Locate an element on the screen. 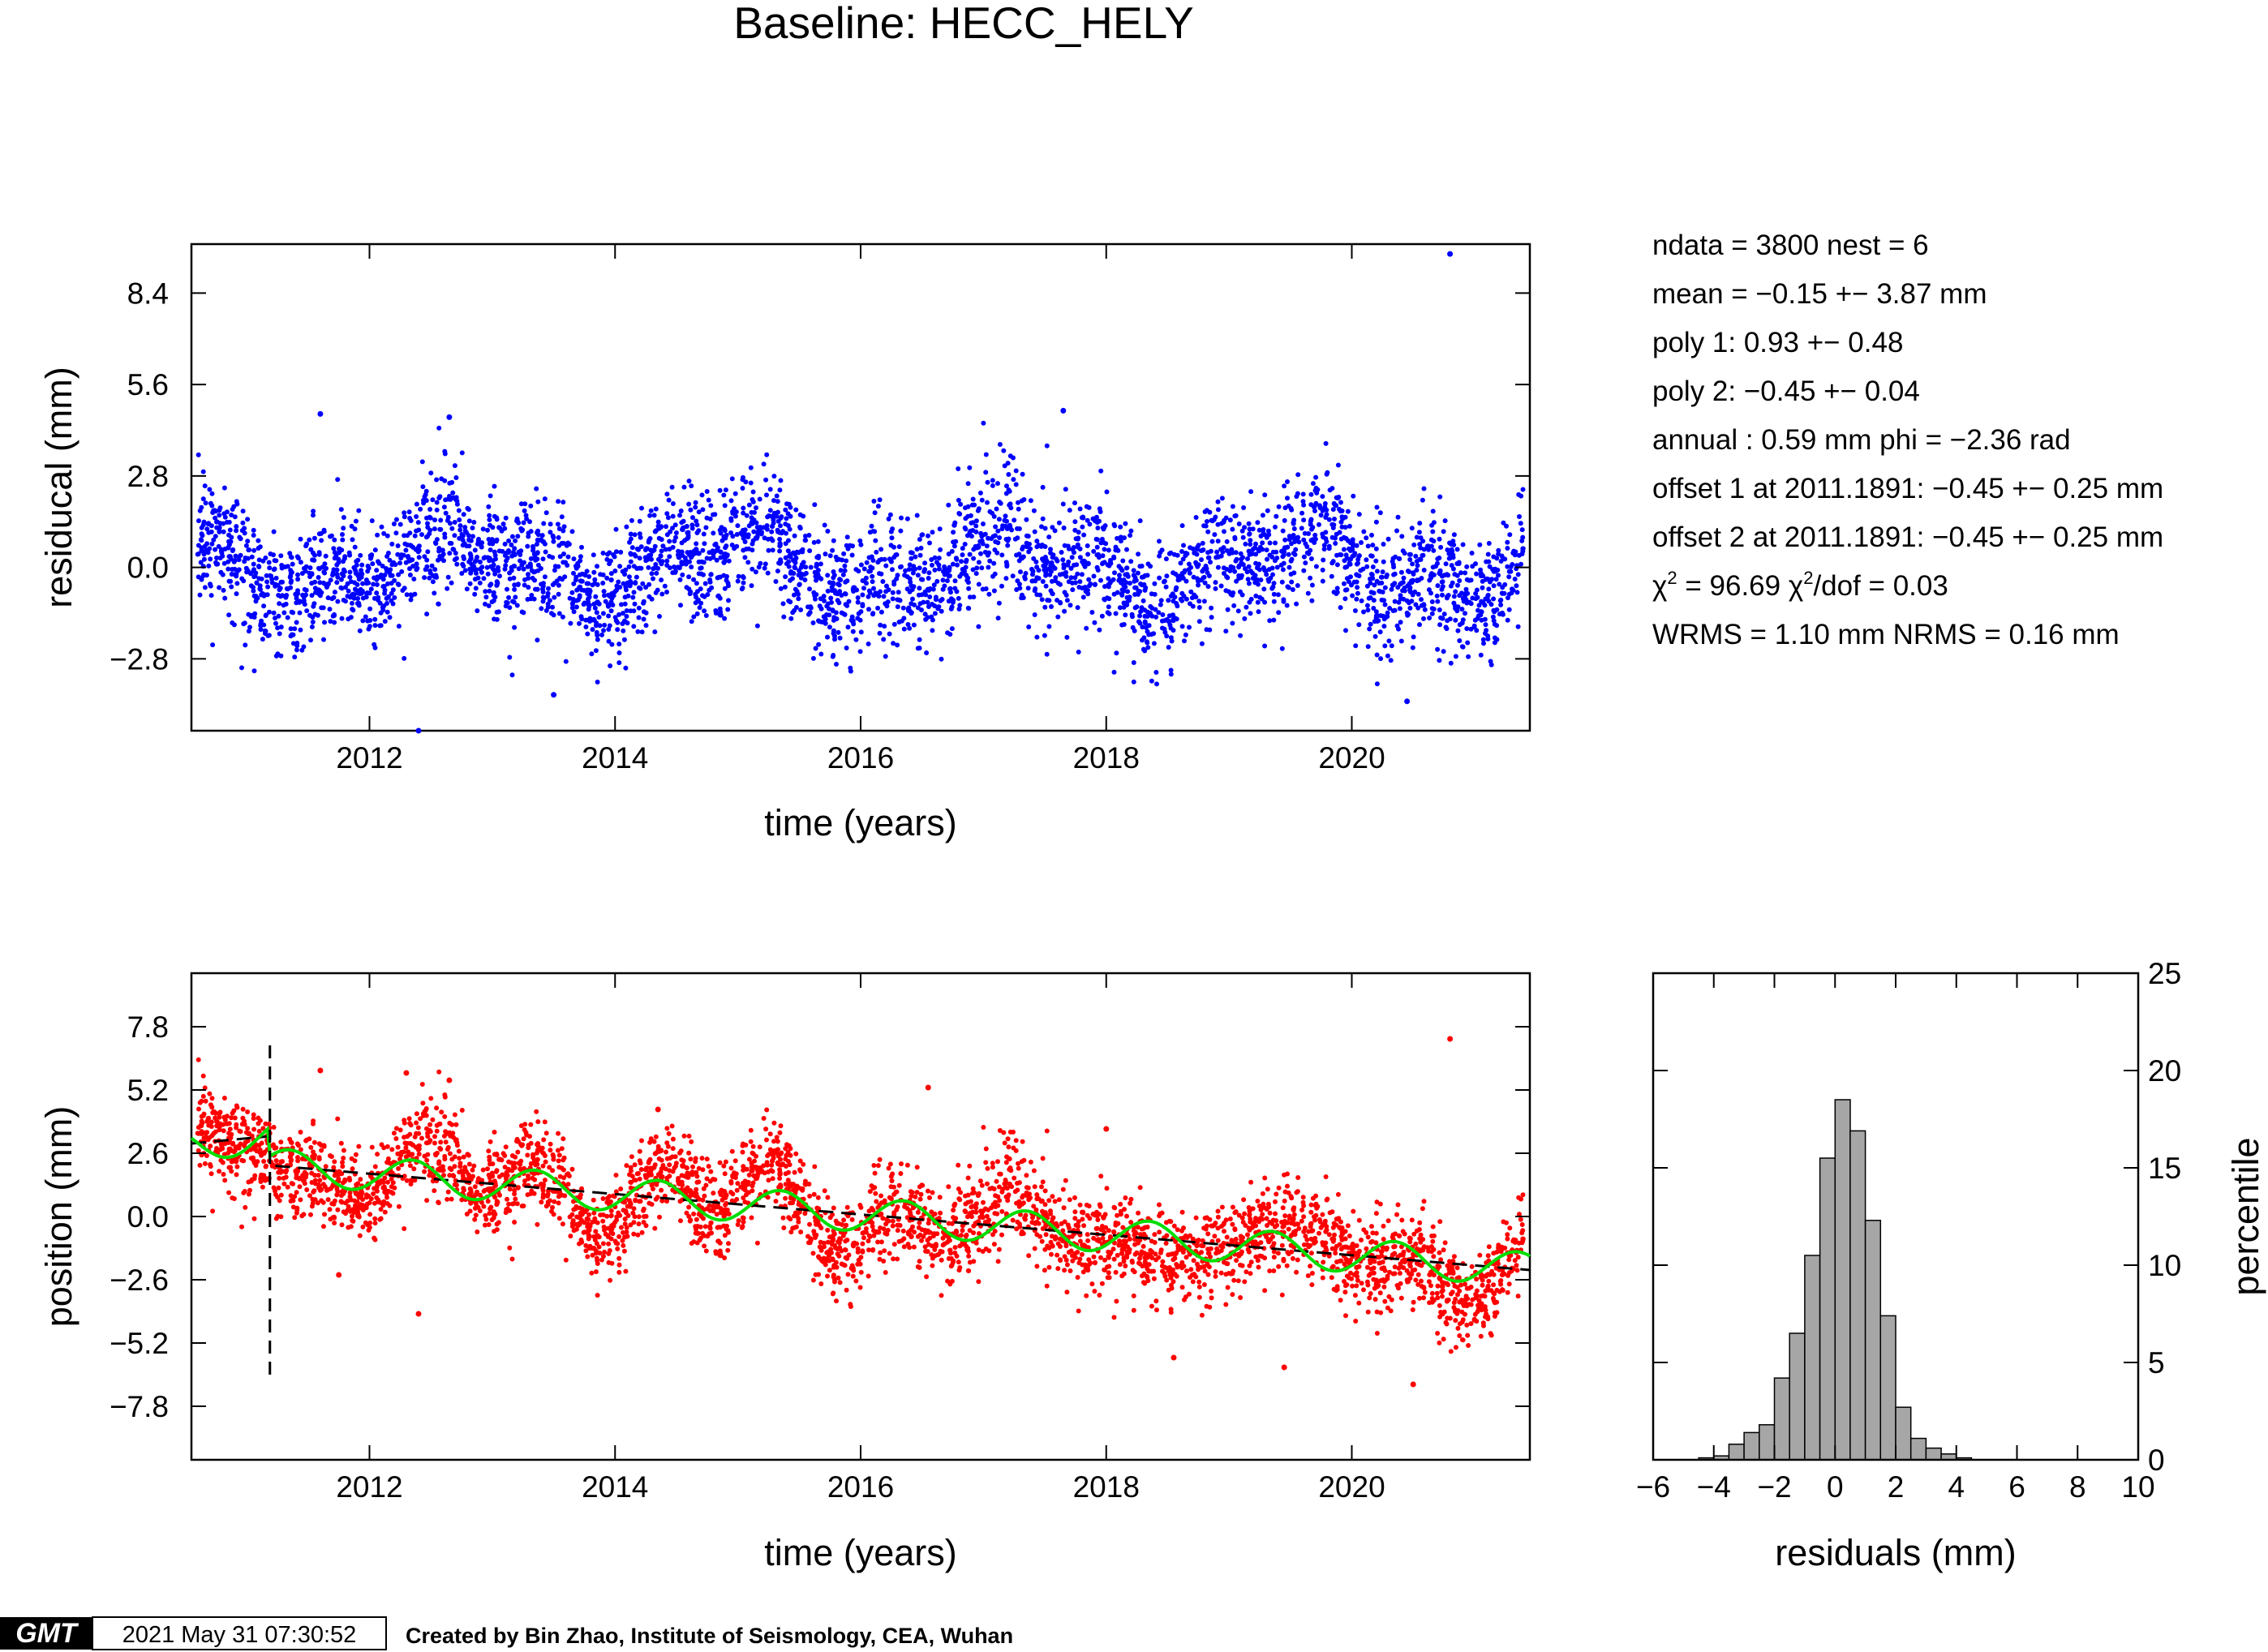 The width and height of the screenshot is (2268, 1652). residual-x-tick-label: 2018 is located at coordinates (1106, 758).